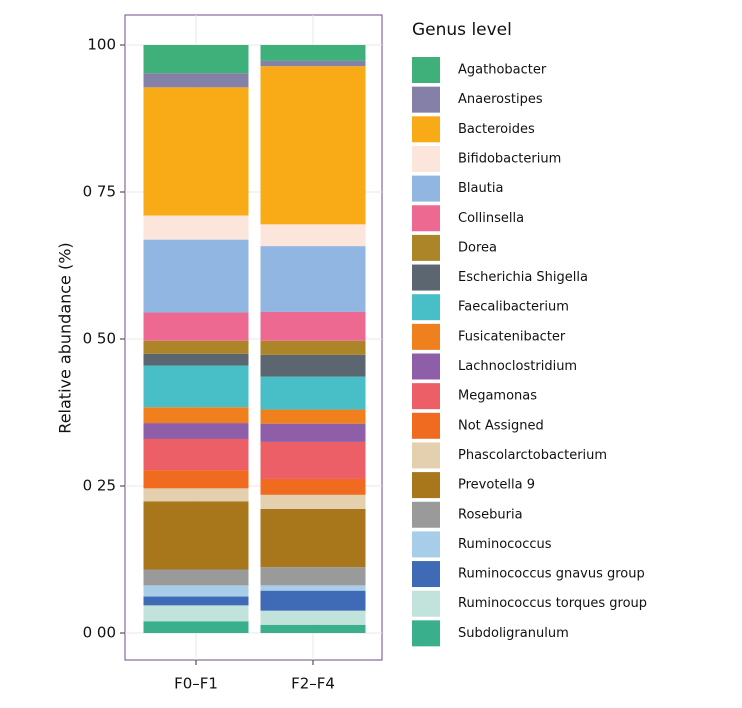 This screenshot has height=708, width=742. I want to click on legend-title: Genus level, so click(462, 30).